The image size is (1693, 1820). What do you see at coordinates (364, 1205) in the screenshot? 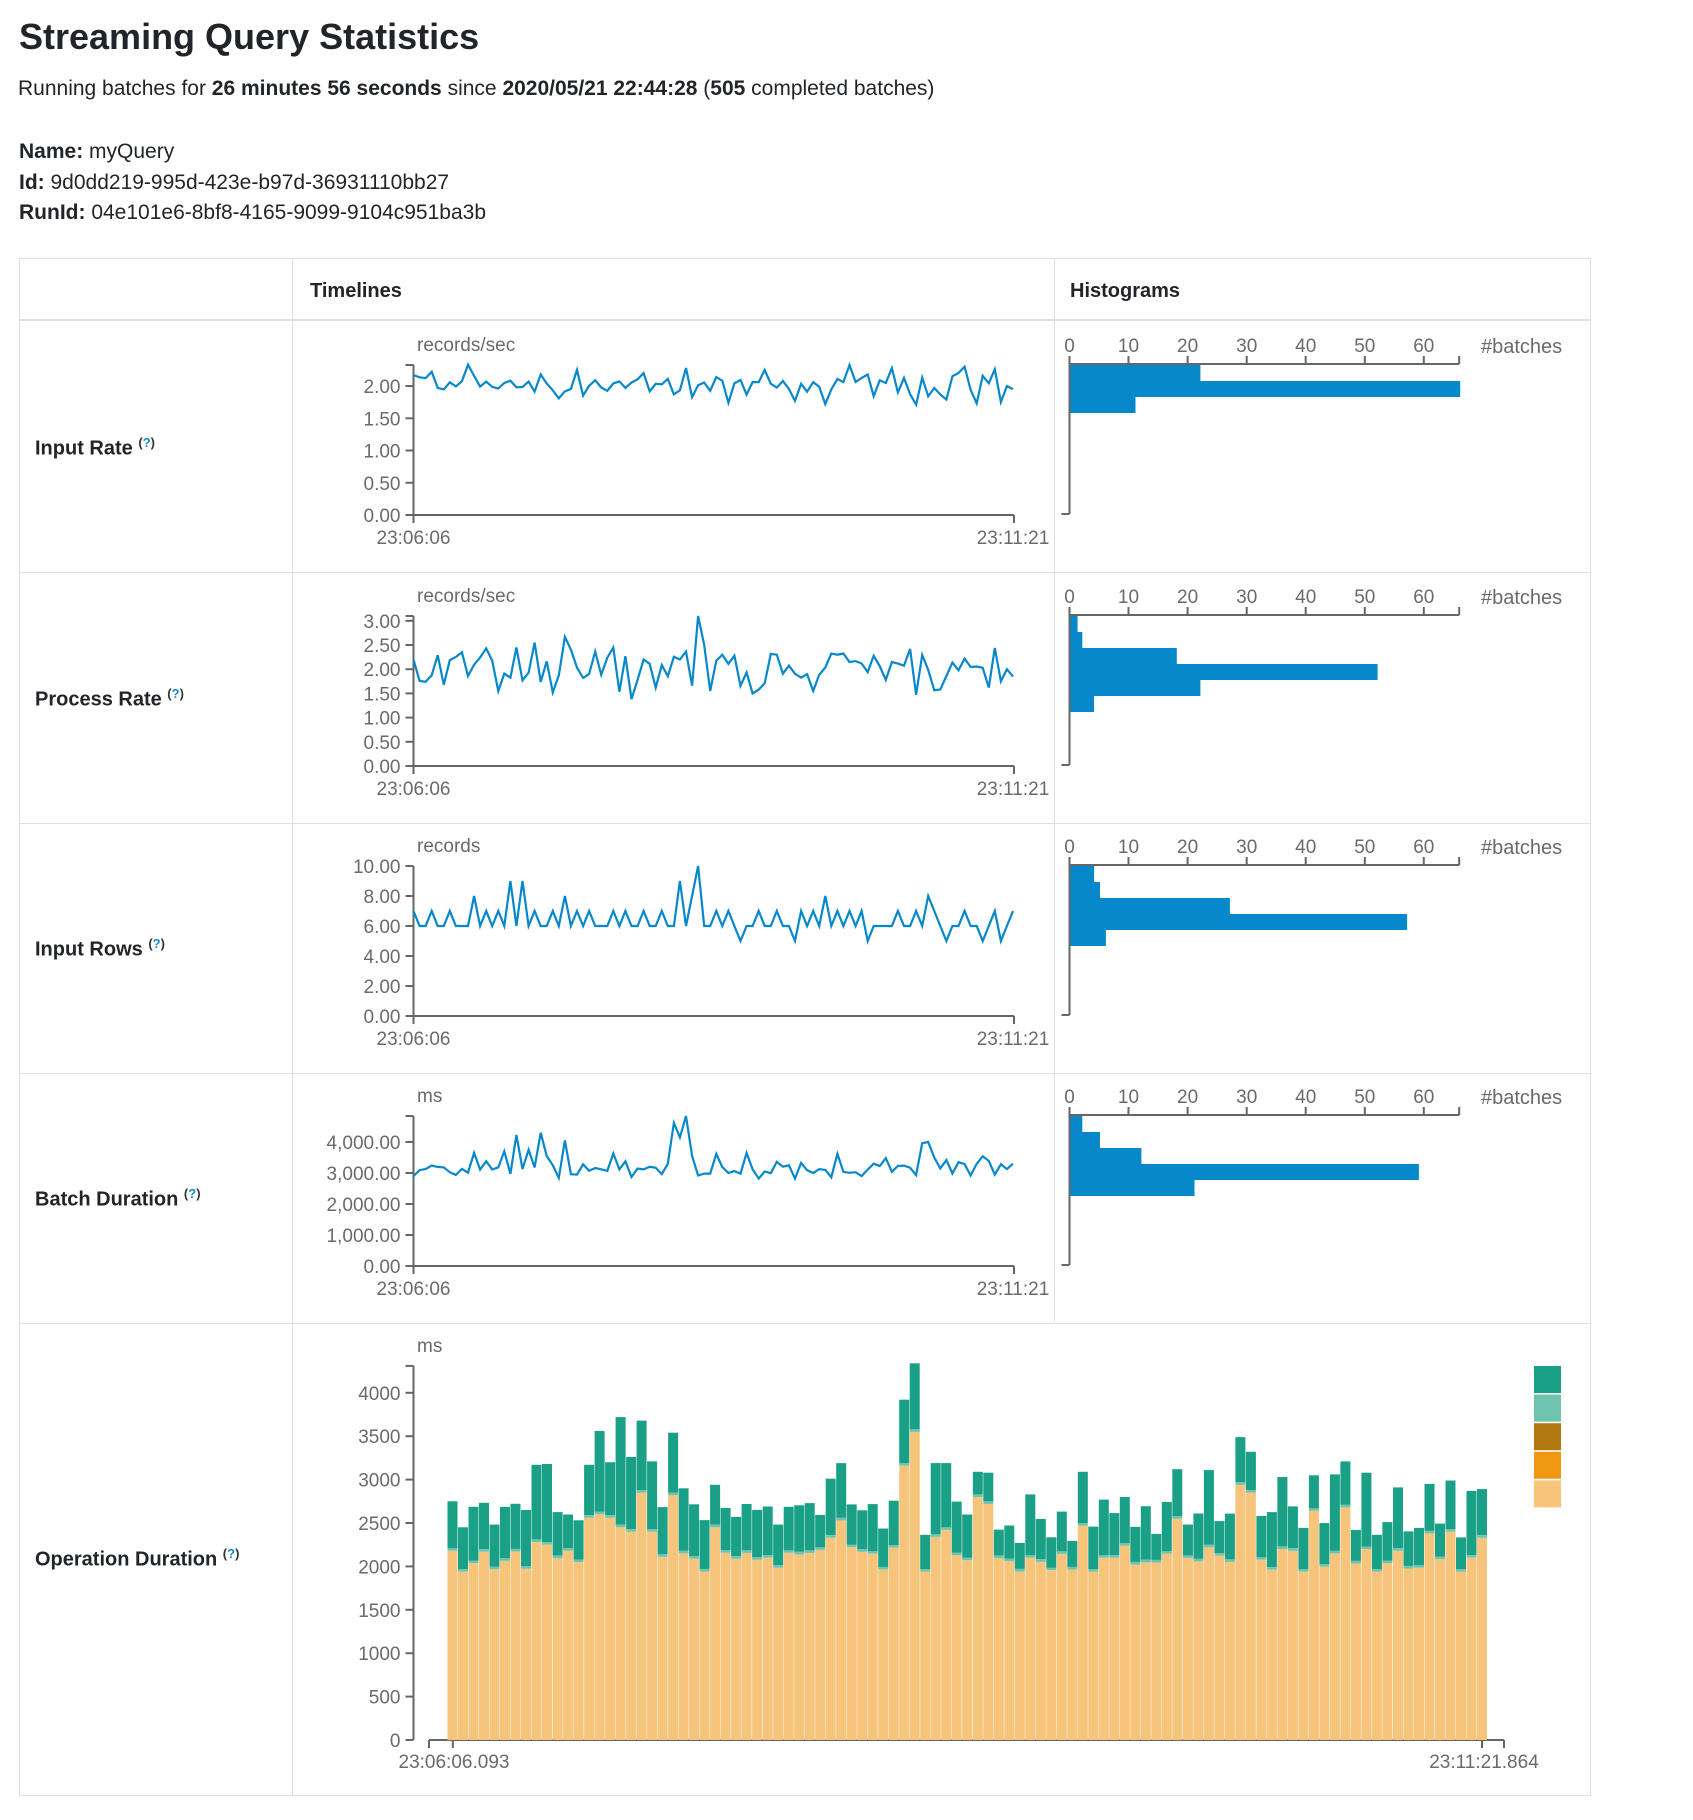
I see `svg-text: 2,000.00` at bounding box center [364, 1205].